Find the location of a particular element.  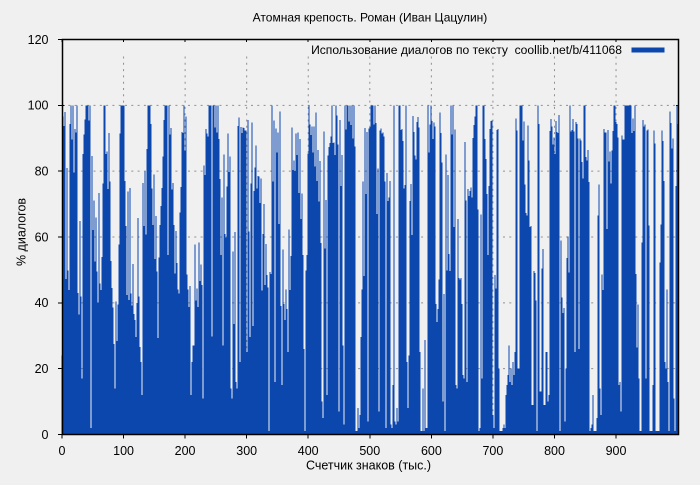

svg-text: 800 is located at coordinates (554, 451).